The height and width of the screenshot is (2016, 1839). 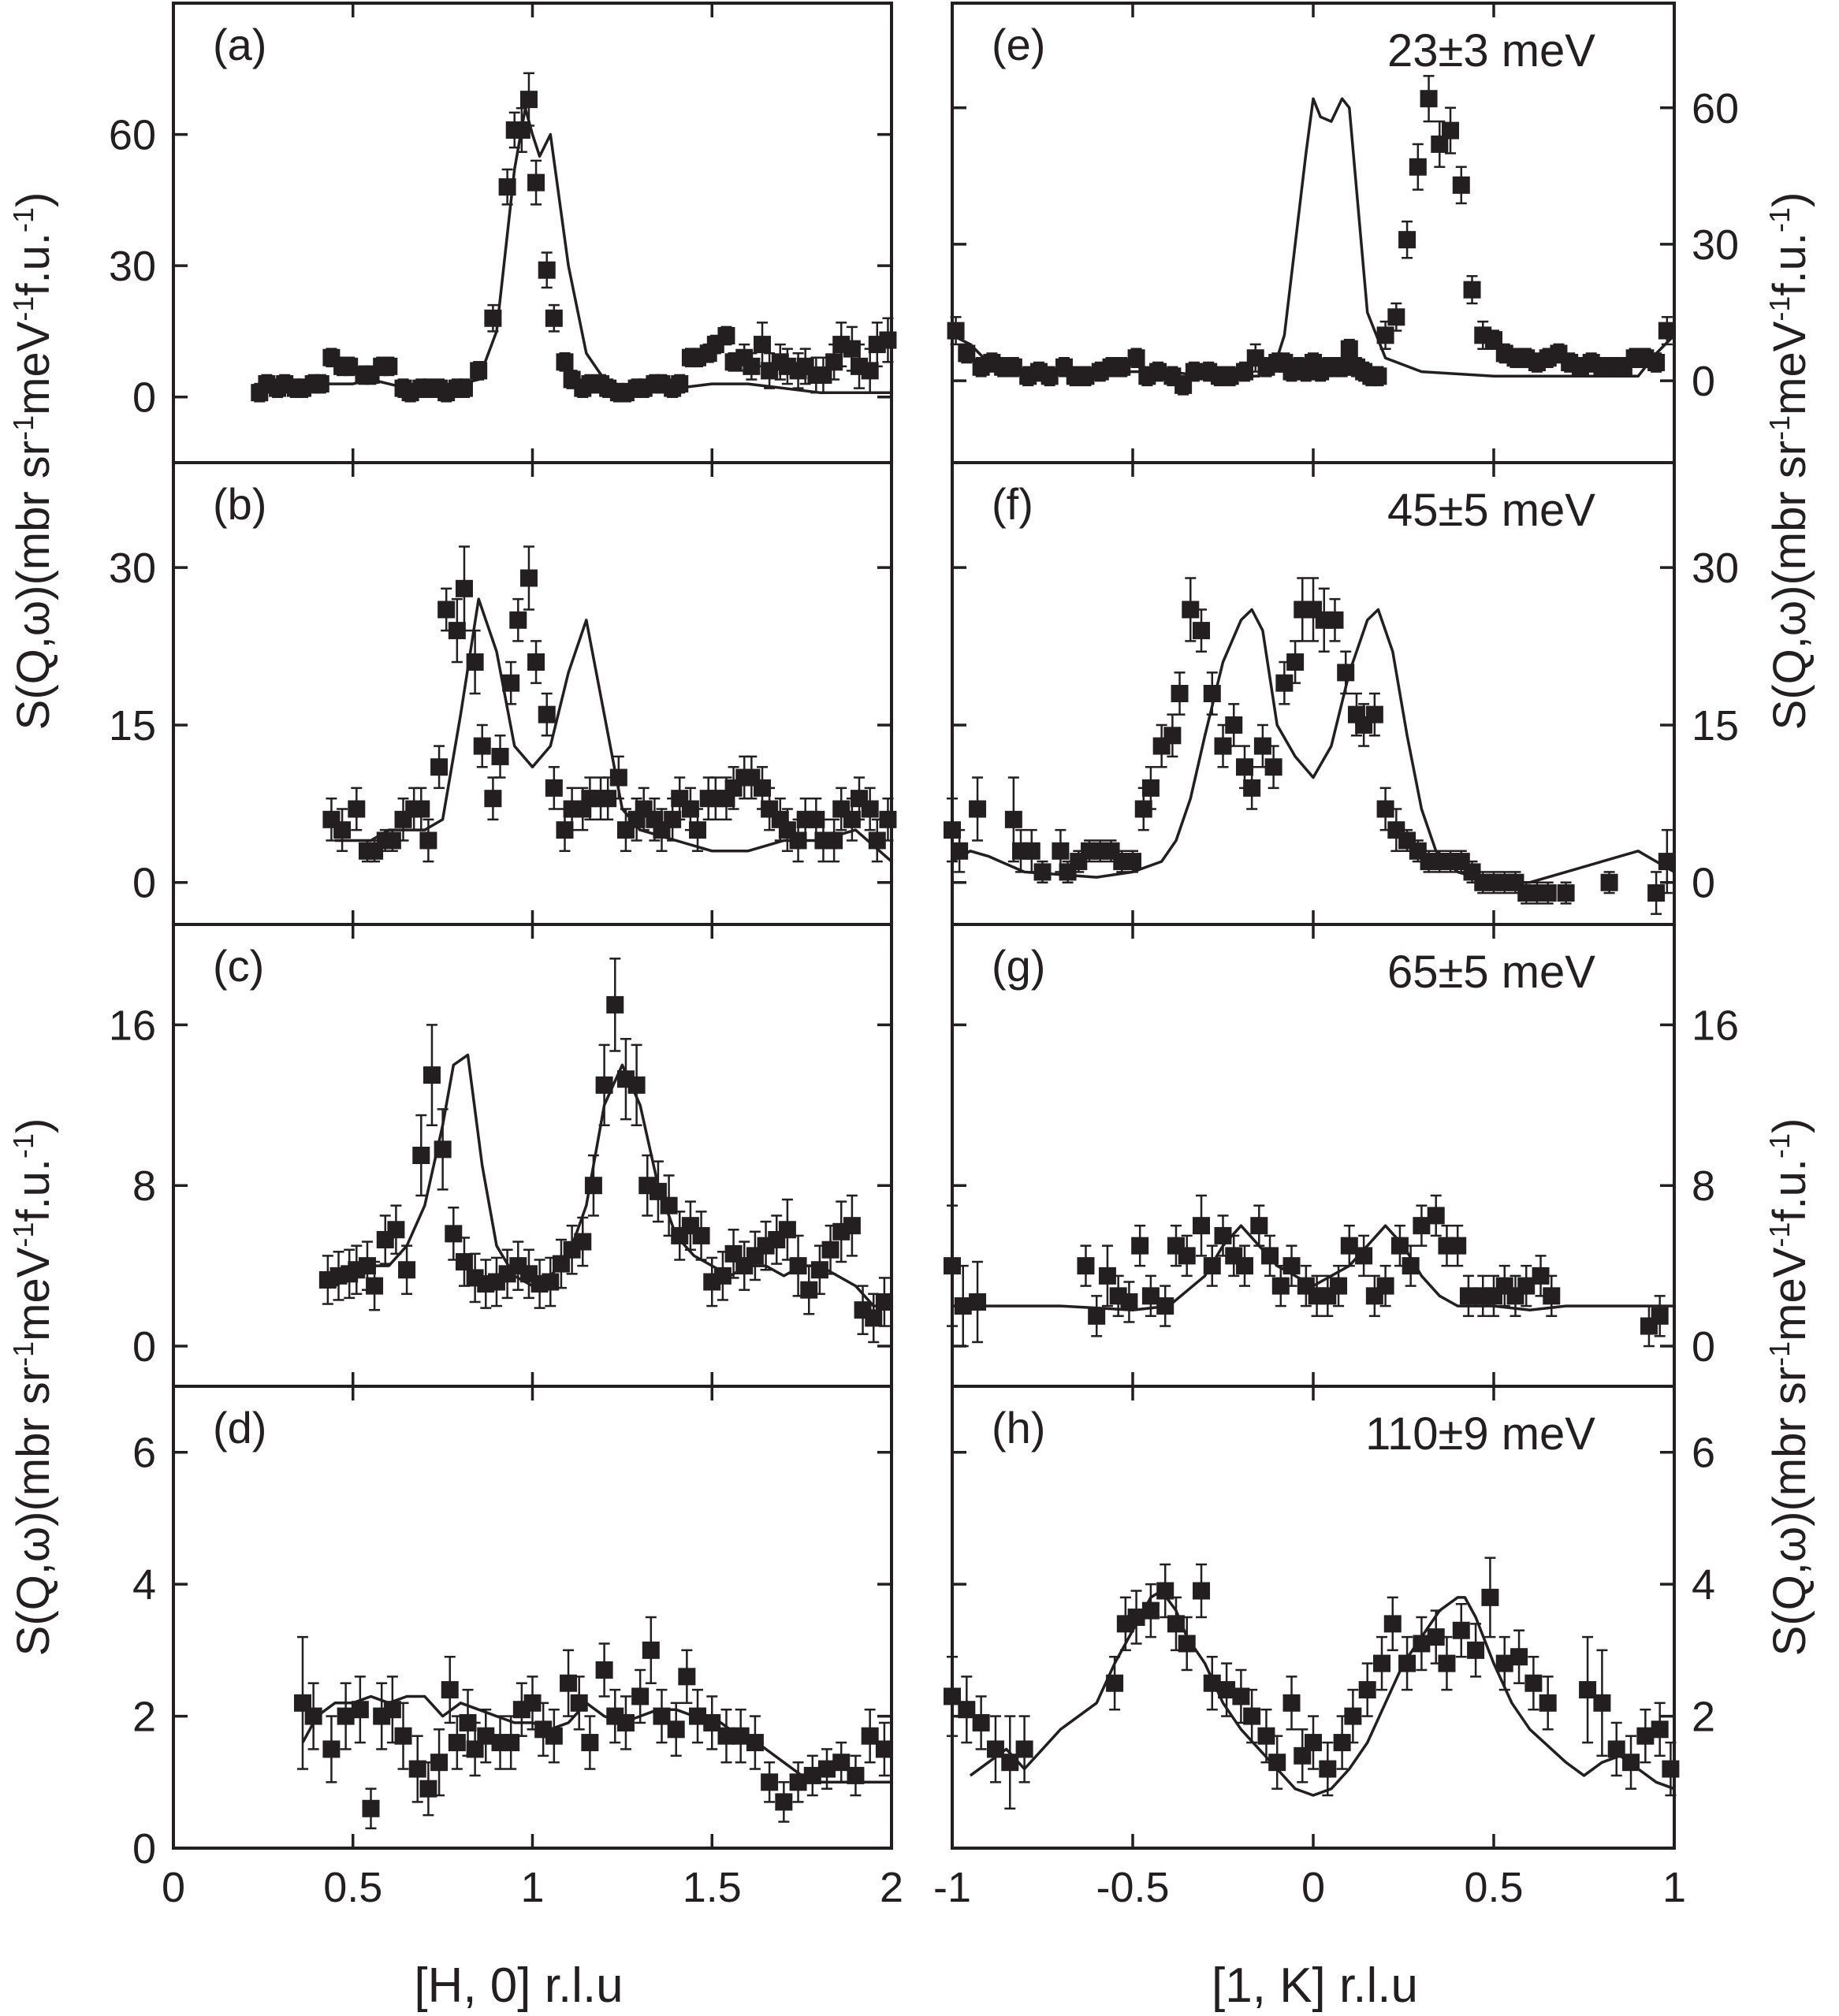 What do you see at coordinates (1343, 233) in the screenshot?
I see `panel-e: 0 30 60 (e) 23±3 meV` at bounding box center [1343, 233].